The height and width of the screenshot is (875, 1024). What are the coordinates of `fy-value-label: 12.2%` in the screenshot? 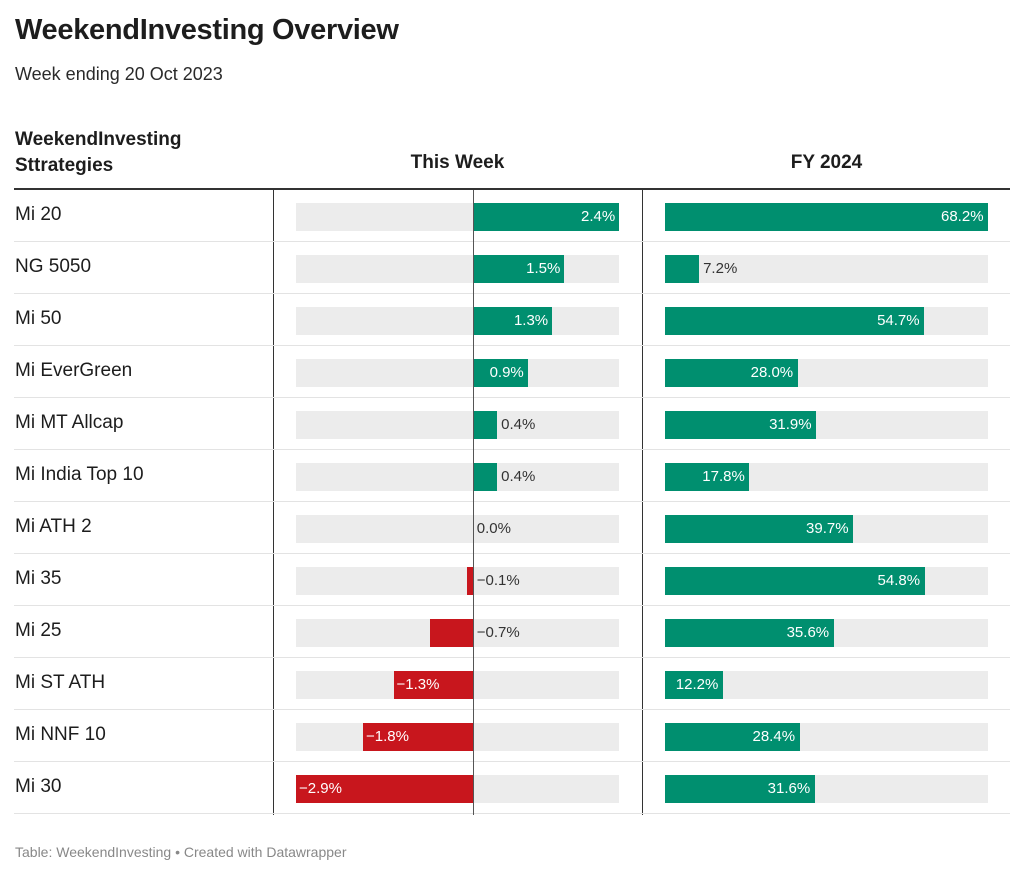 It's located at (697, 684).